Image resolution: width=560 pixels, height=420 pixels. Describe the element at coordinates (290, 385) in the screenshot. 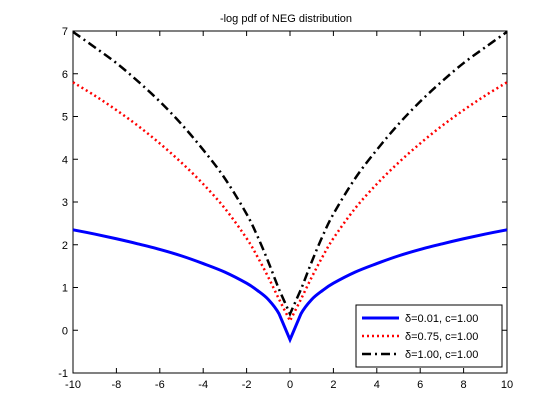

I see `x-tick-label: 0` at that location.